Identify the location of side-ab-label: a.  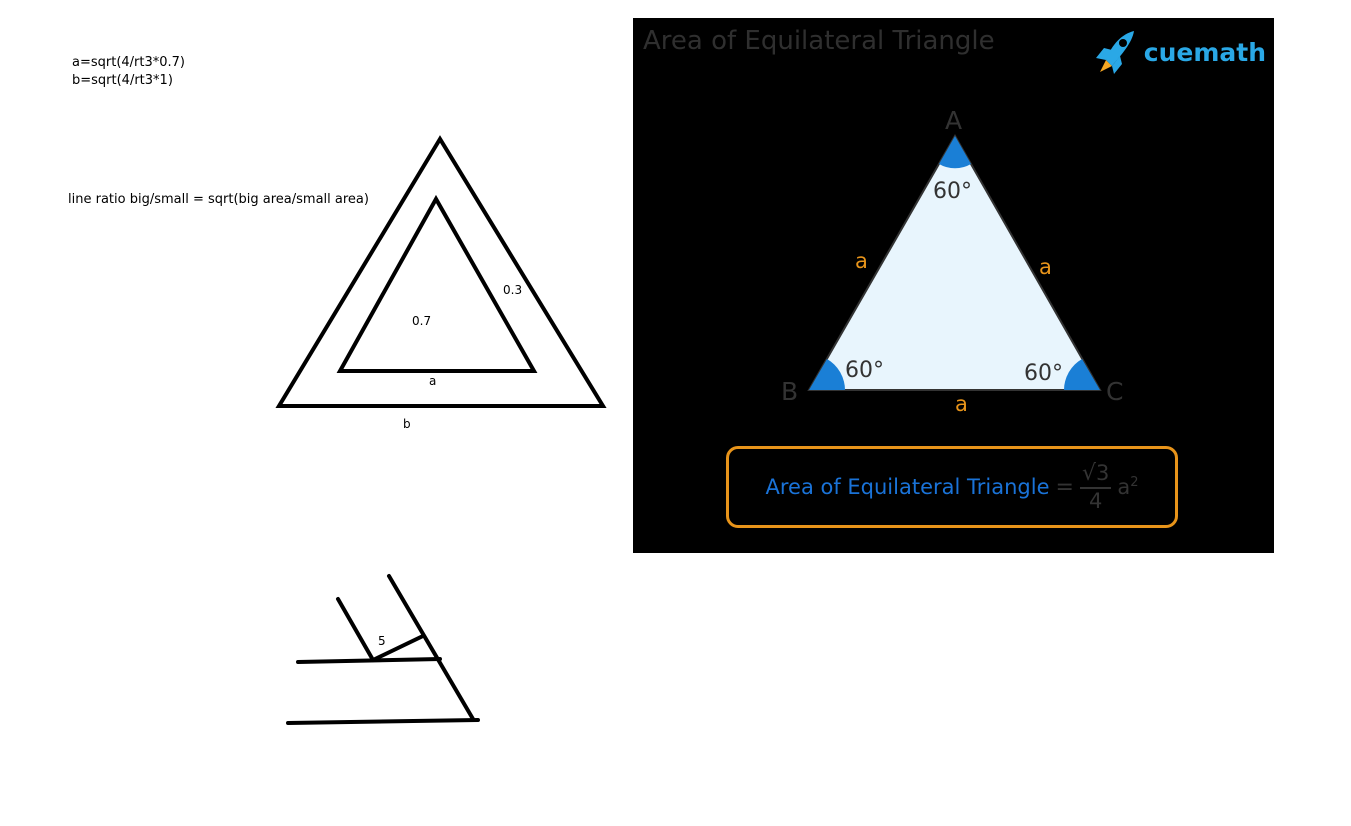
(861, 261).